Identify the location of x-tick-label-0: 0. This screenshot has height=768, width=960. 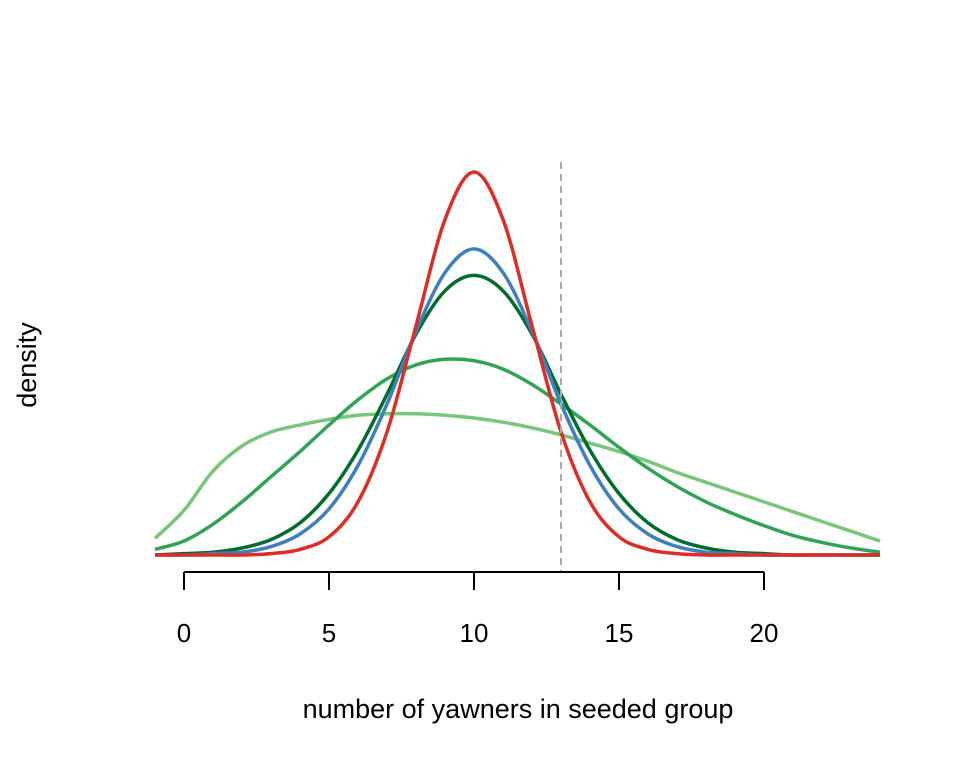
(184, 633).